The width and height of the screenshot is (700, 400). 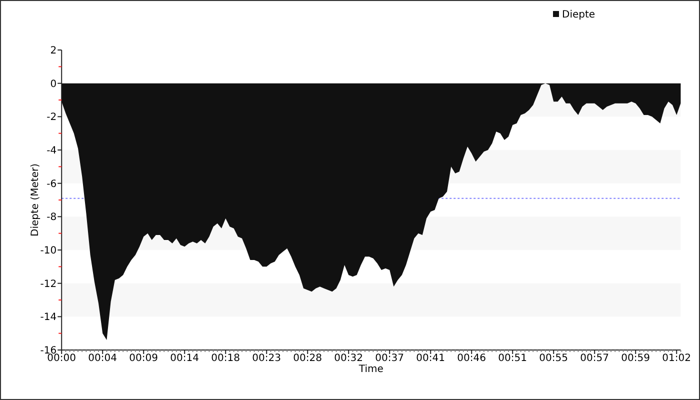 I want to click on y-axis-title: Diepte (Meter), so click(x=35, y=199).